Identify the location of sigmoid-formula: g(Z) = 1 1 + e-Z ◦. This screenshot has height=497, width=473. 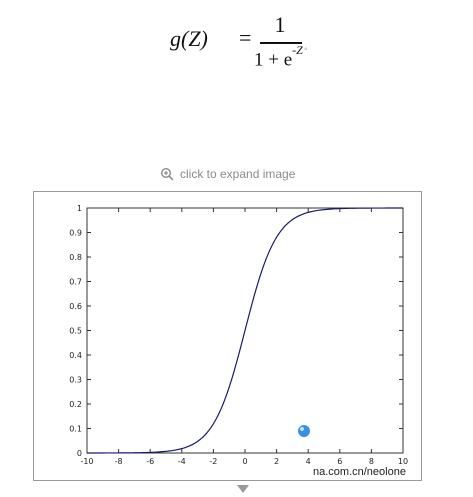
(243, 42).